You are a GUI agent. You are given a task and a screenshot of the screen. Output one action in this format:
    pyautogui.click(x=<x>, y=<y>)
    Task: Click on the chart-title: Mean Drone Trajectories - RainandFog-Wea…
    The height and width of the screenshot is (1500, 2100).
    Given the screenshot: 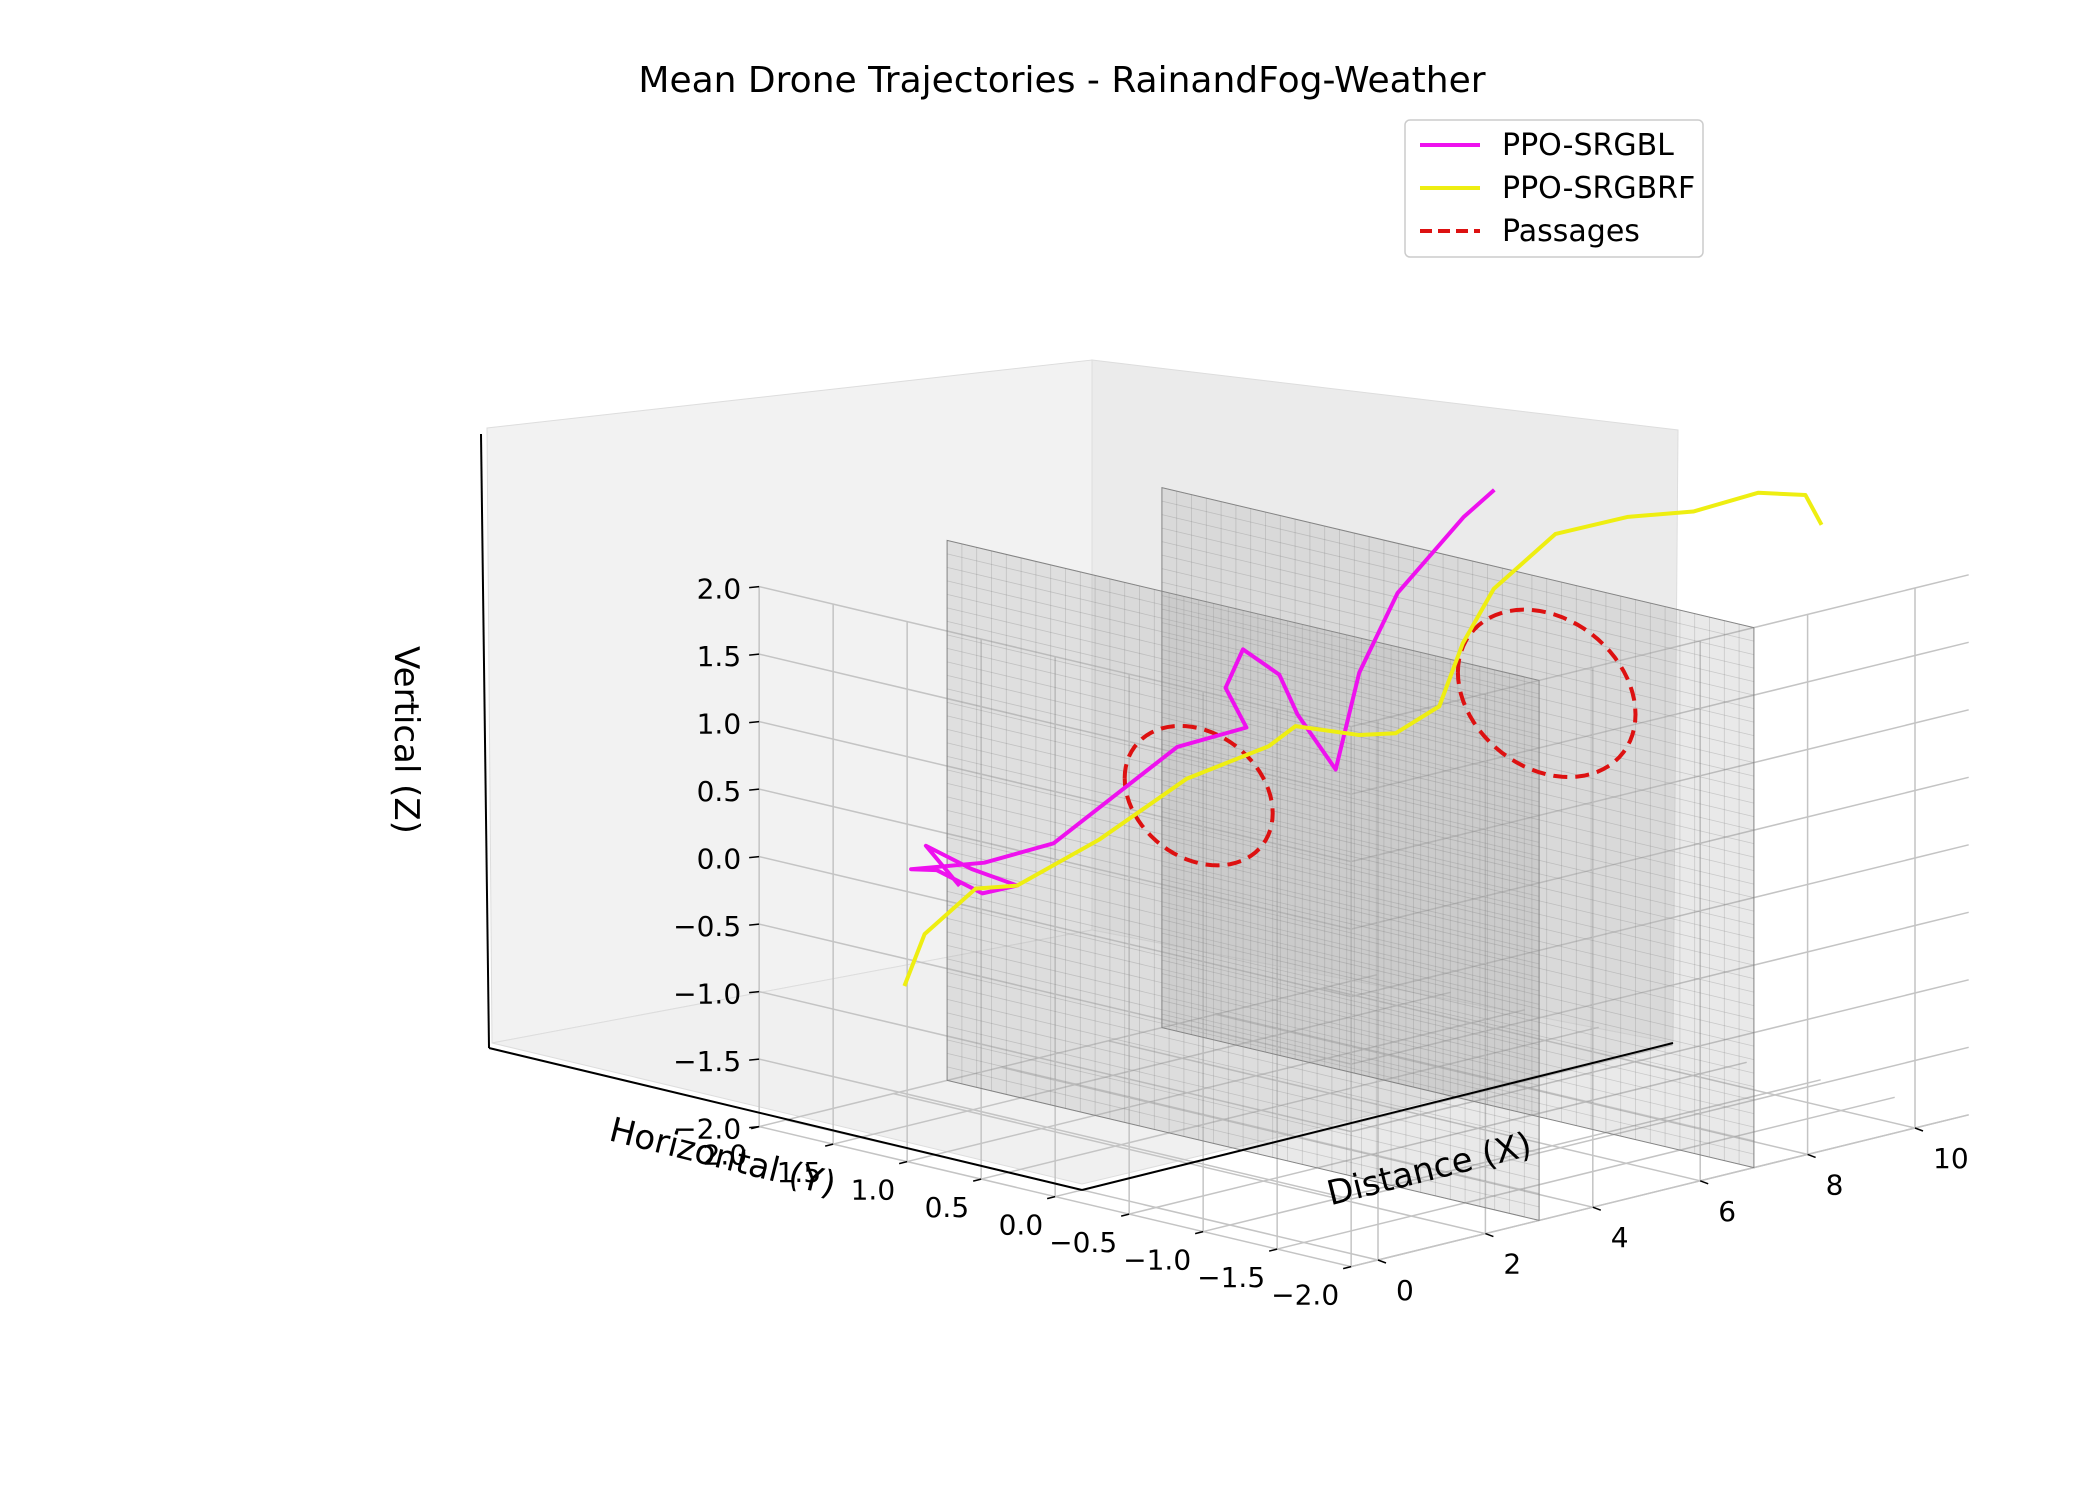 What is the action you would take?
    pyautogui.click(x=1061, y=80)
    